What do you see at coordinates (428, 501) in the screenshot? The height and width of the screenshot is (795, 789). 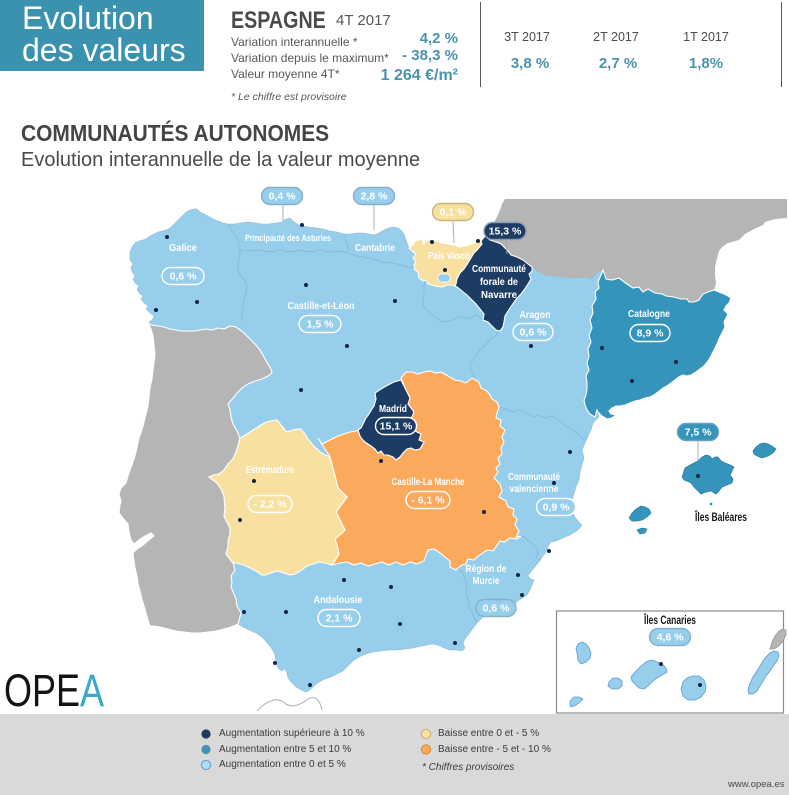 I see `svg-text: - 6,1 %` at bounding box center [428, 501].